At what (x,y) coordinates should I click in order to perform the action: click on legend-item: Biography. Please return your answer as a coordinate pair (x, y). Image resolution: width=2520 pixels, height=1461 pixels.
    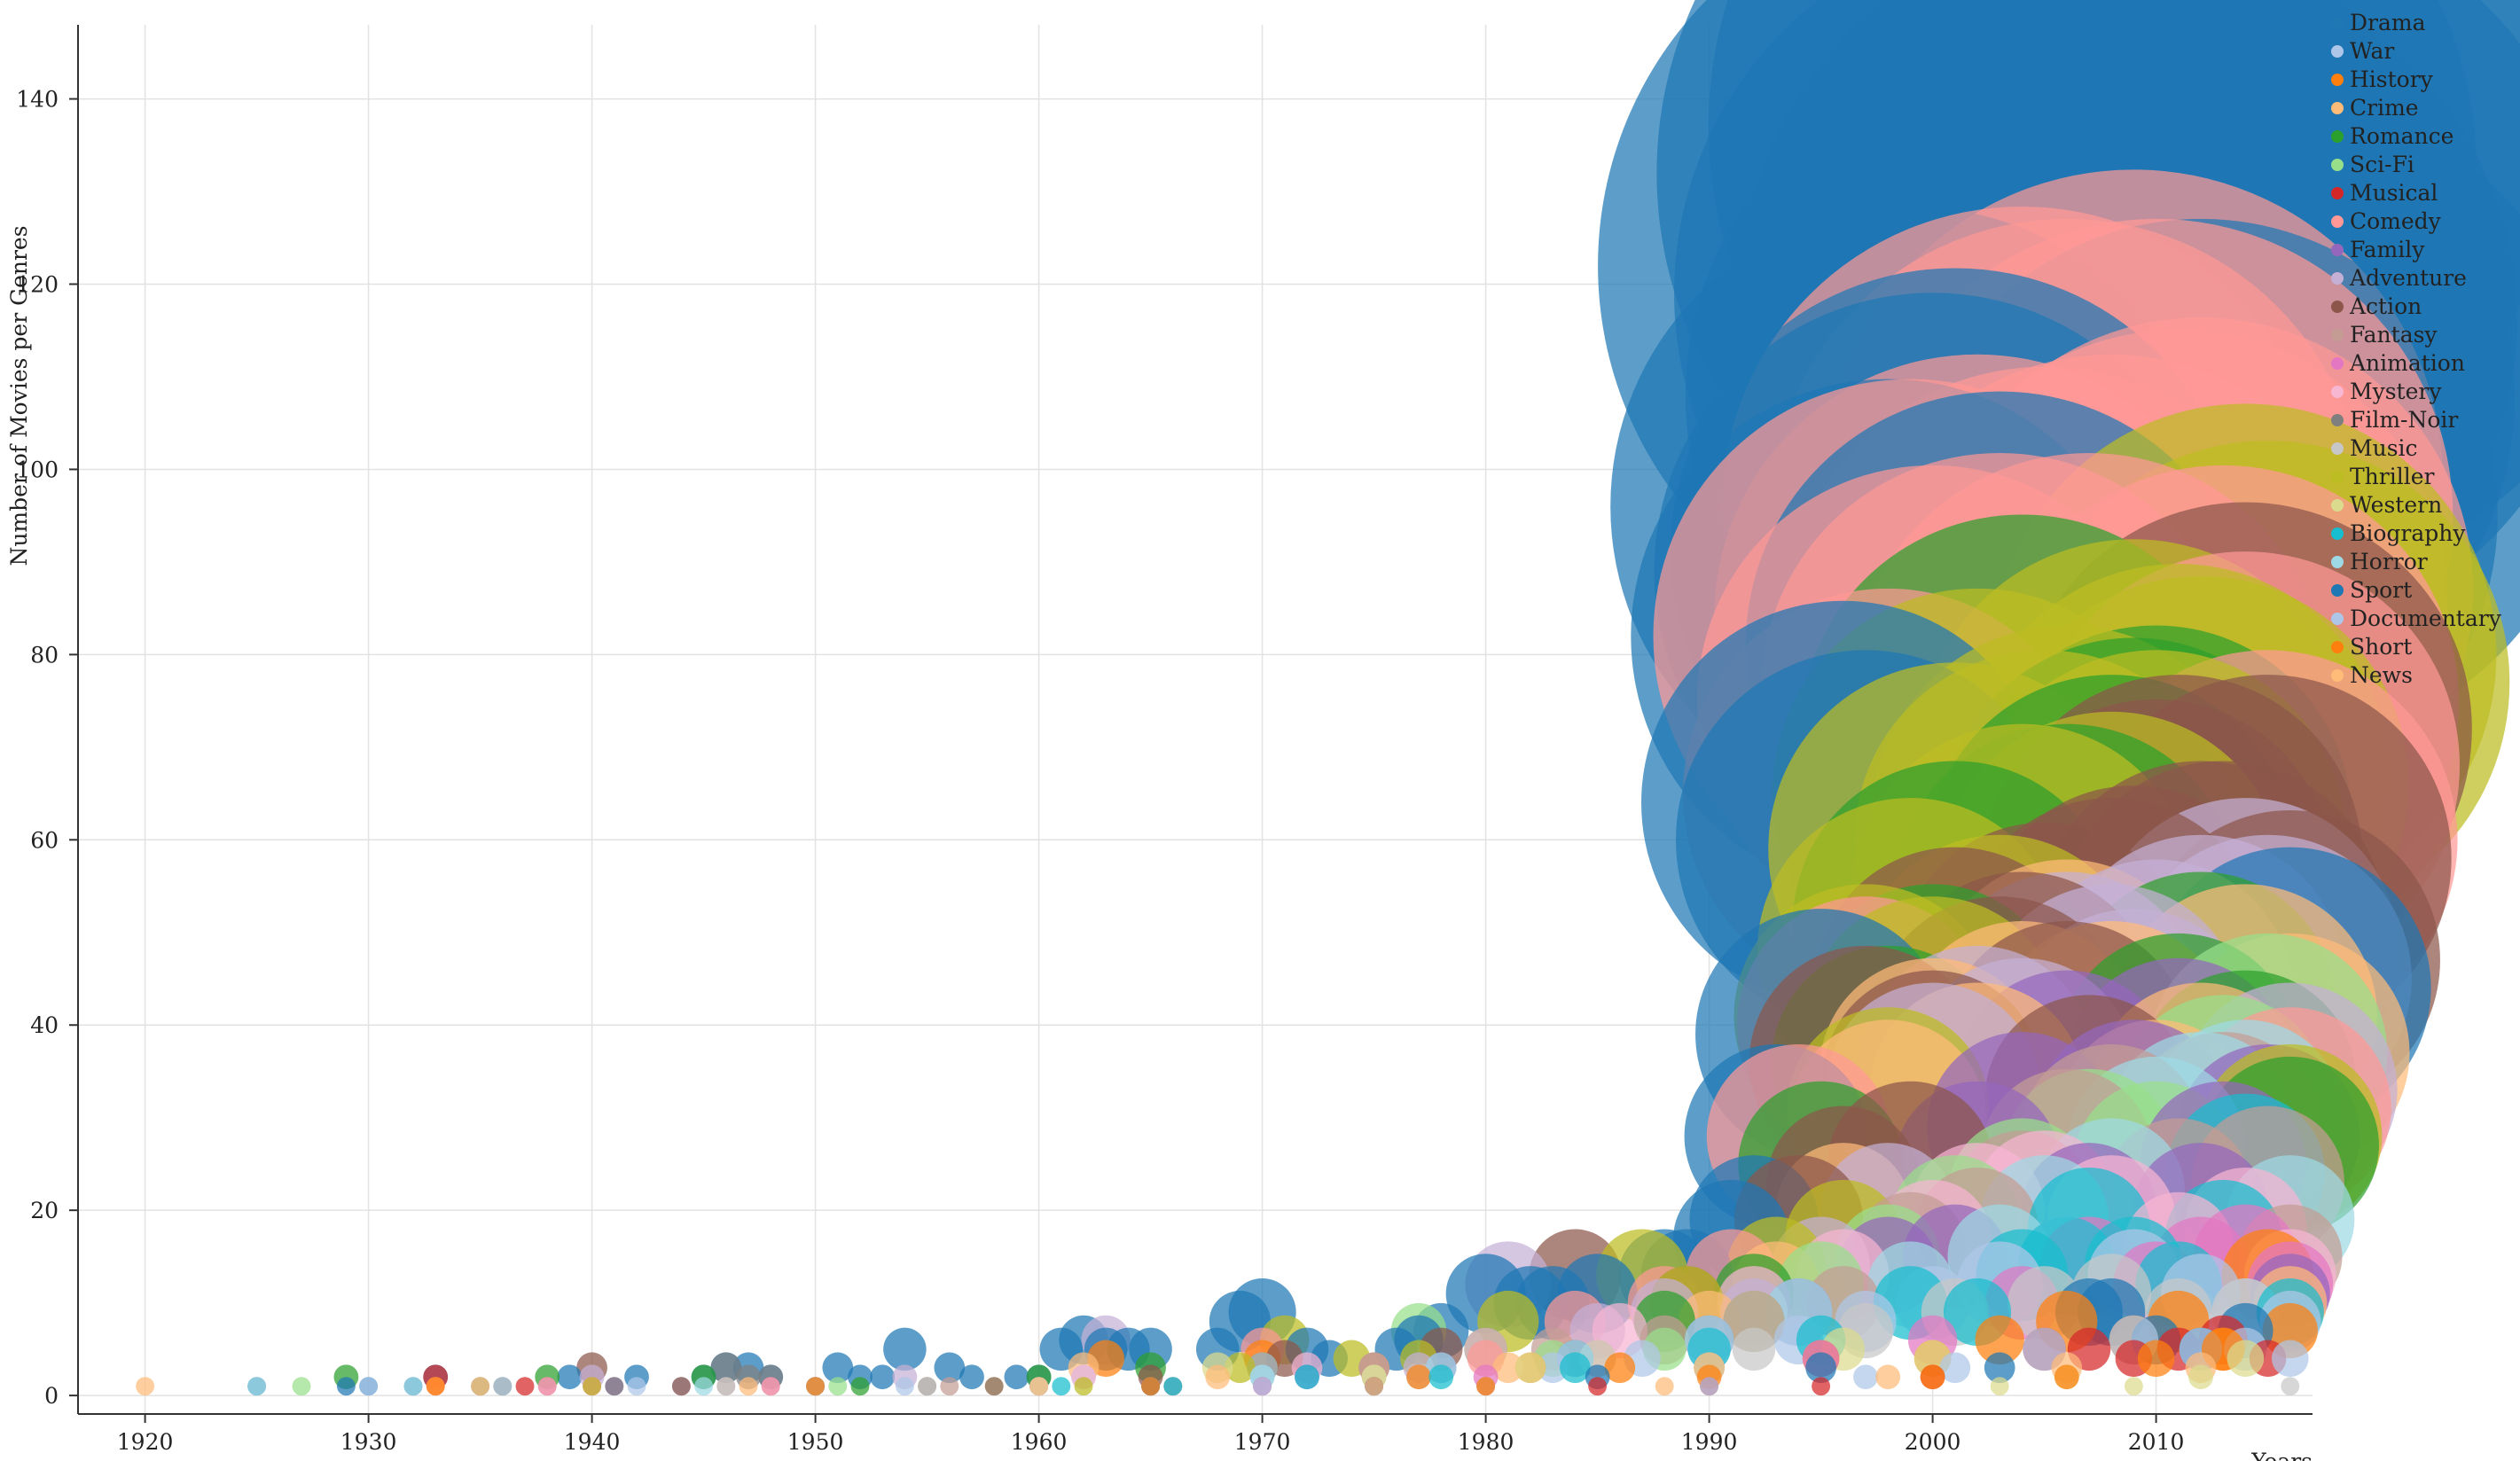
    Looking at the image, I should click on (2398, 533).